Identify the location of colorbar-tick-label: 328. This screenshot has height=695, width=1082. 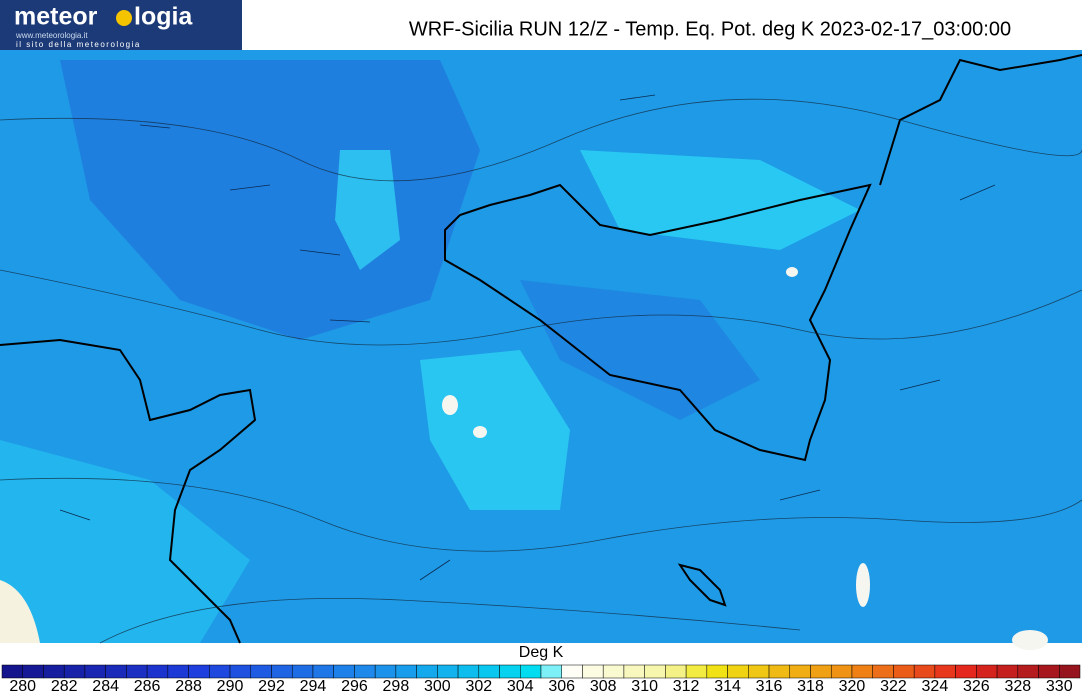
(1017, 686).